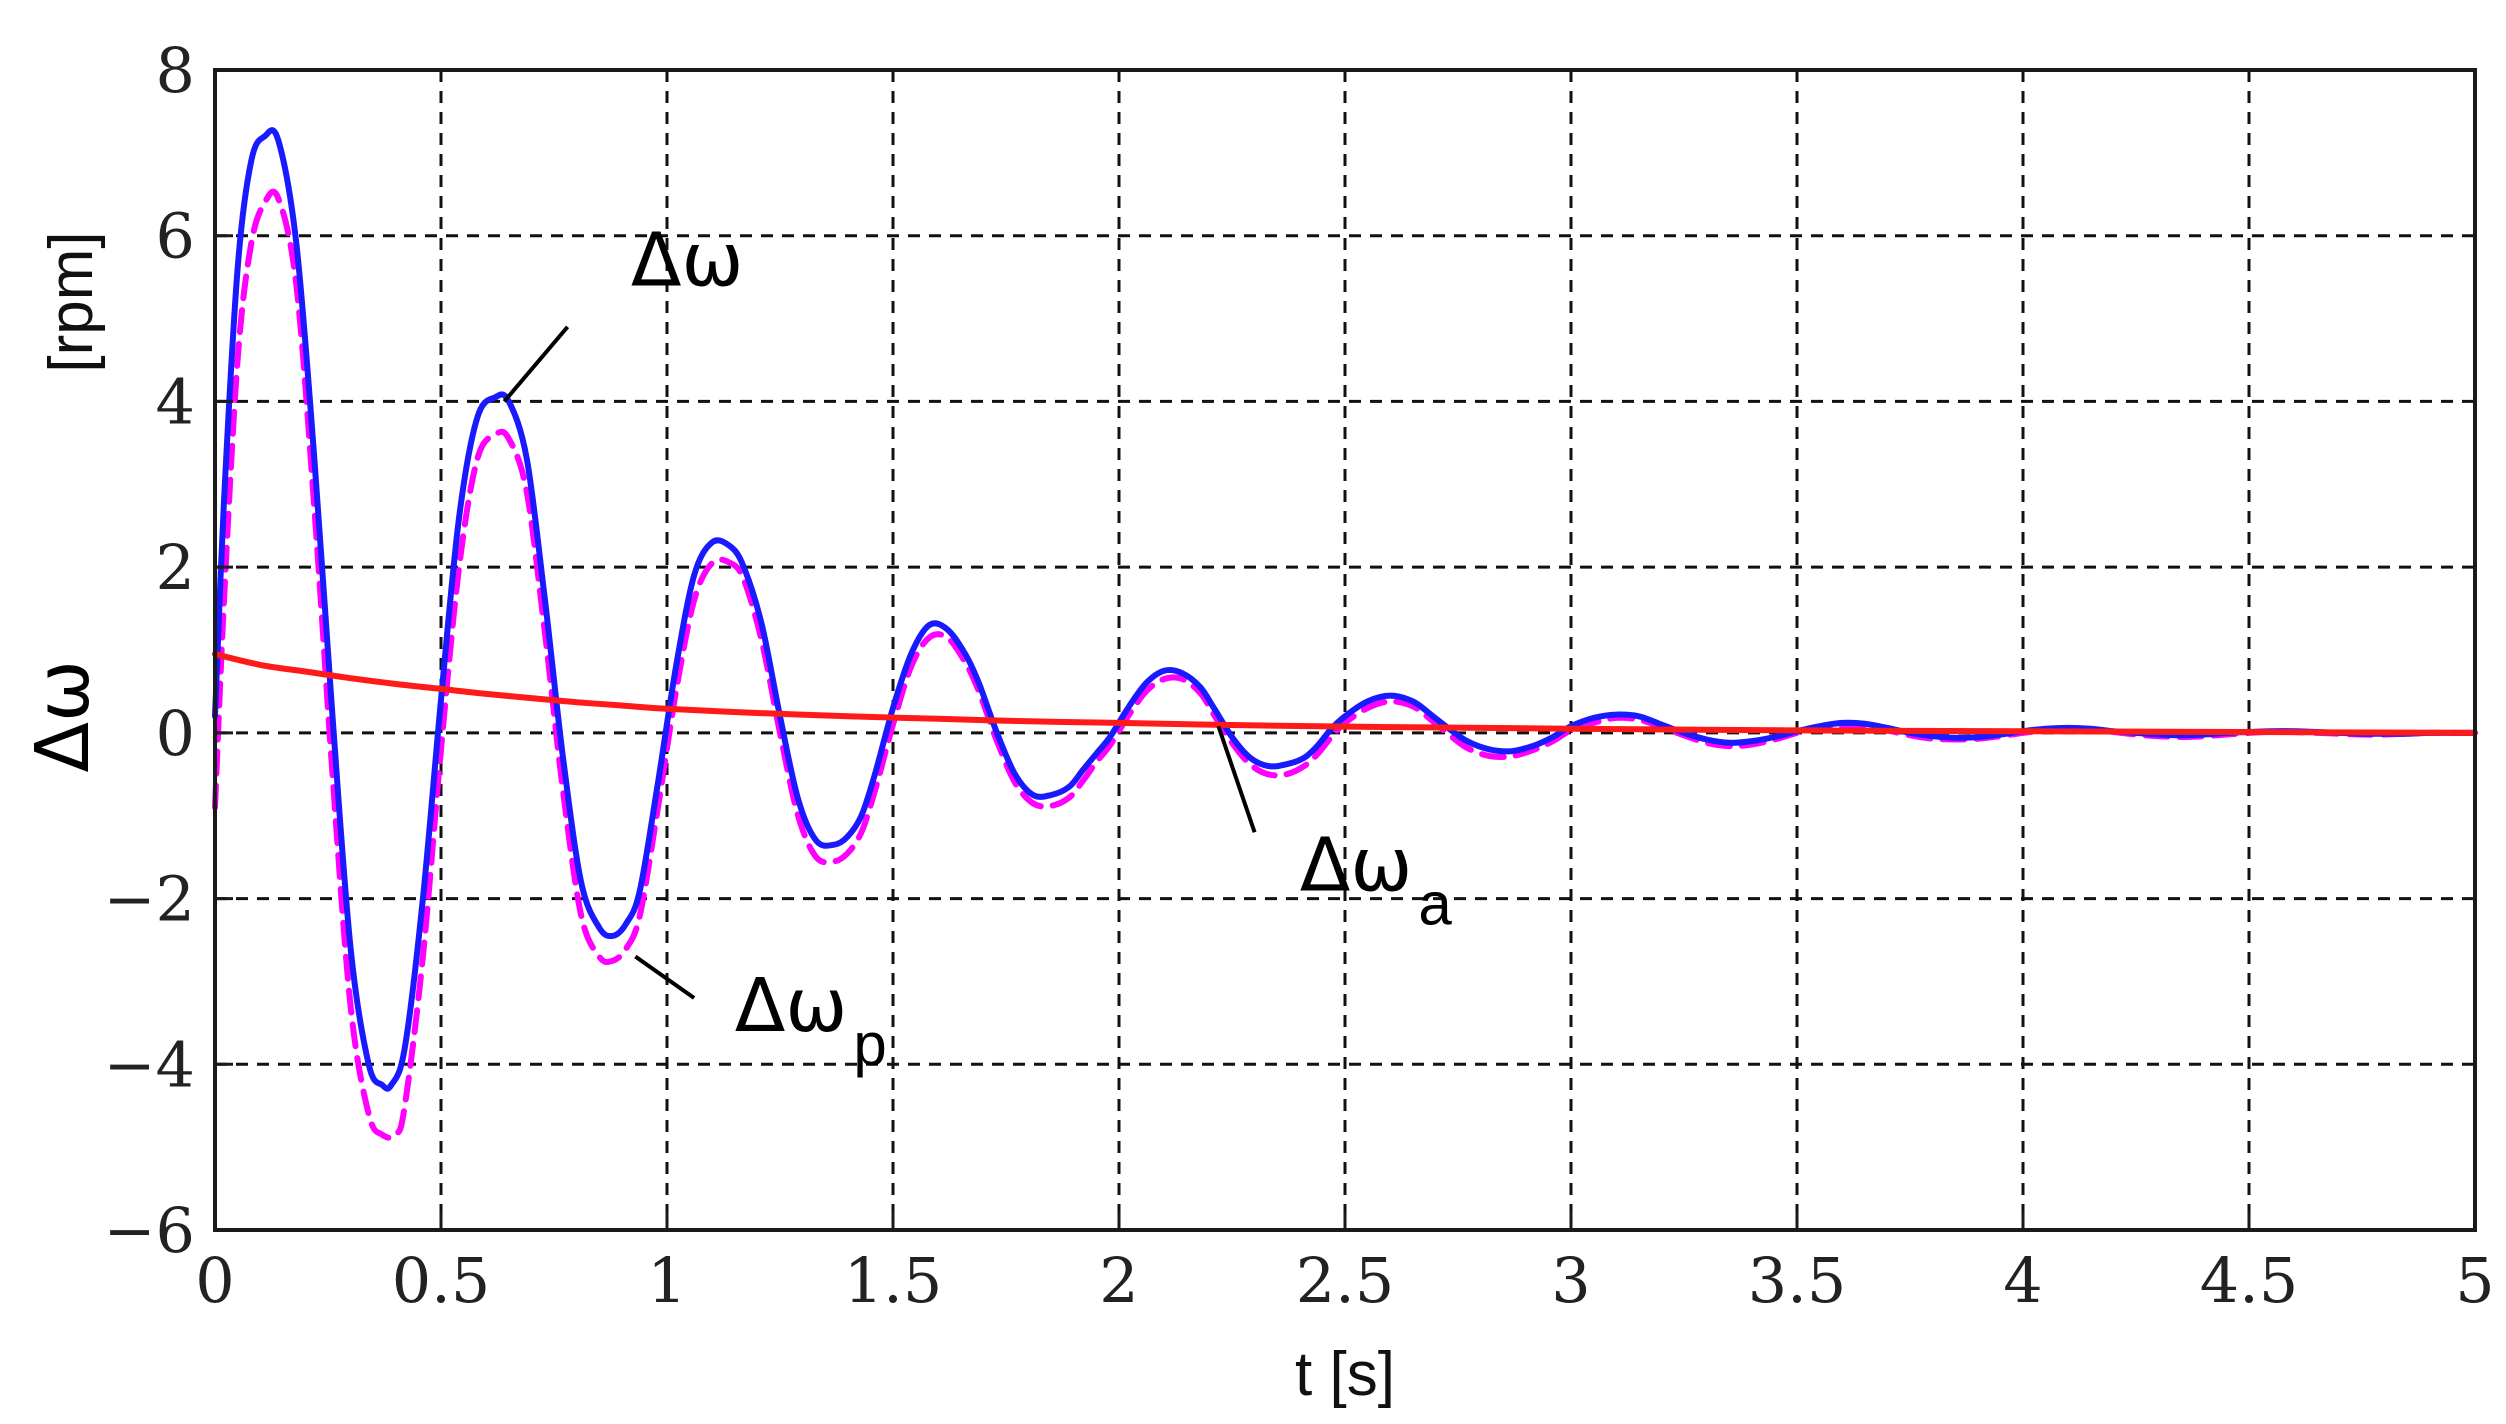 The width and height of the screenshot is (2506, 1424). I want to click on annotation-label: Δω, so click(687, 260).